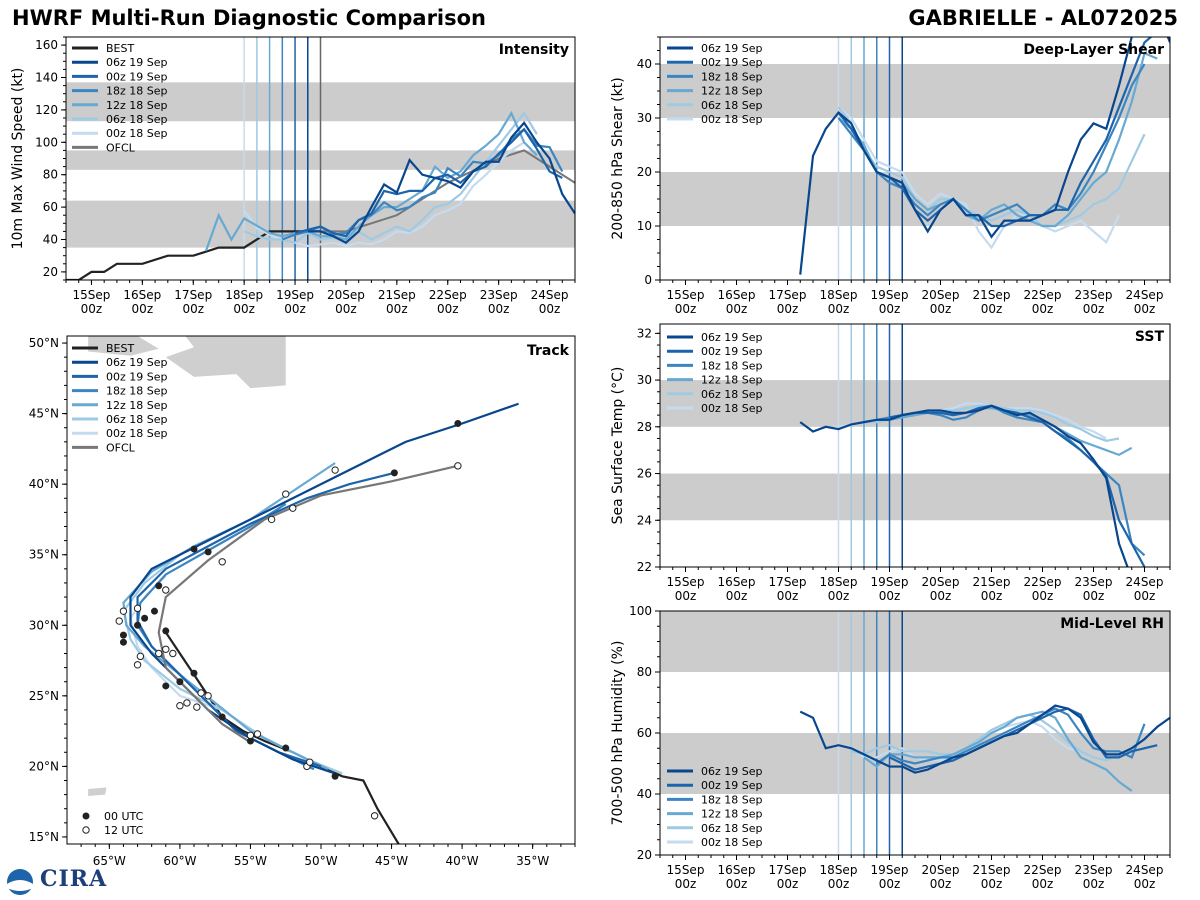 Image resolution: width=1200 pixels, height=900 pixels. Describe the element at coordinates (265, 619) in the screenshot. I see `track-line-00z-19-sep` at that location.